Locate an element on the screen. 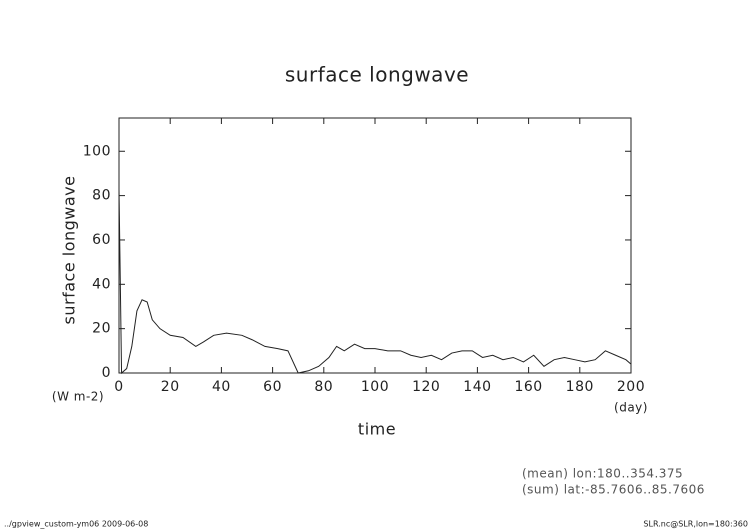 This screenshot has width=752, height=532. x-tick-label: 0 is located at coordinates (118, 387).